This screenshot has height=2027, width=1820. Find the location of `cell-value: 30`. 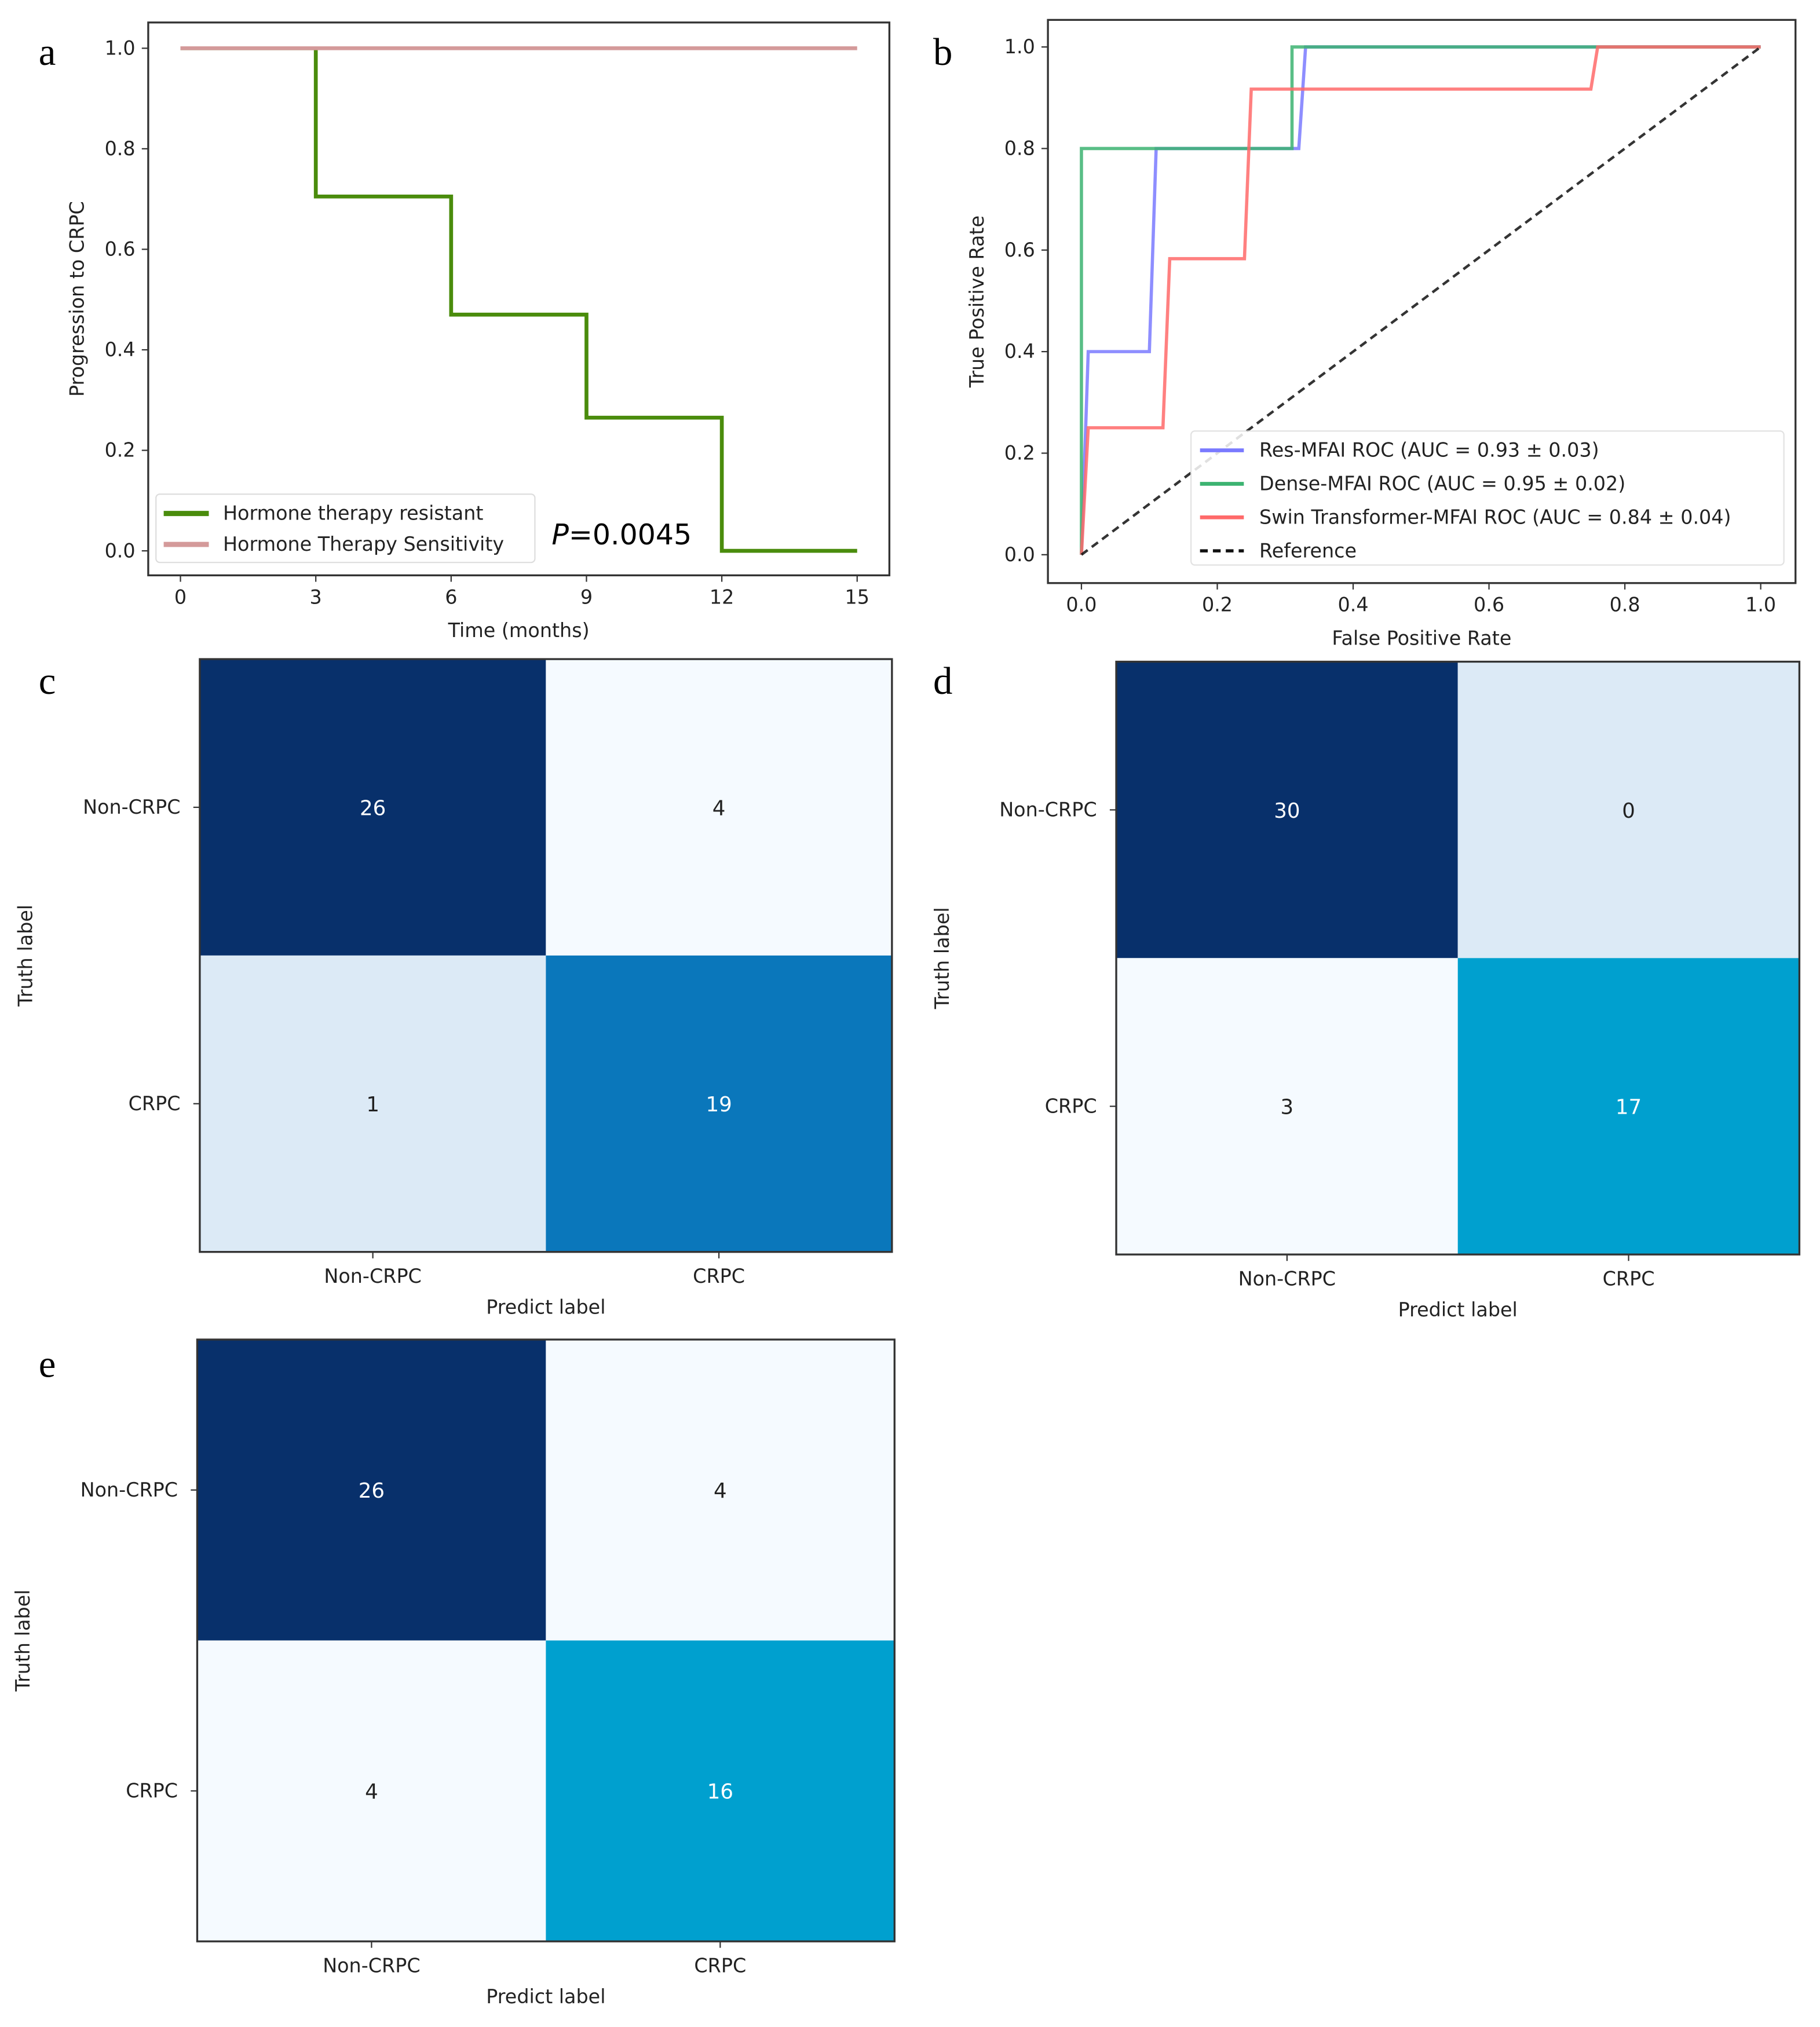

cell-value: 30 is located at coordinates (1287, 811).